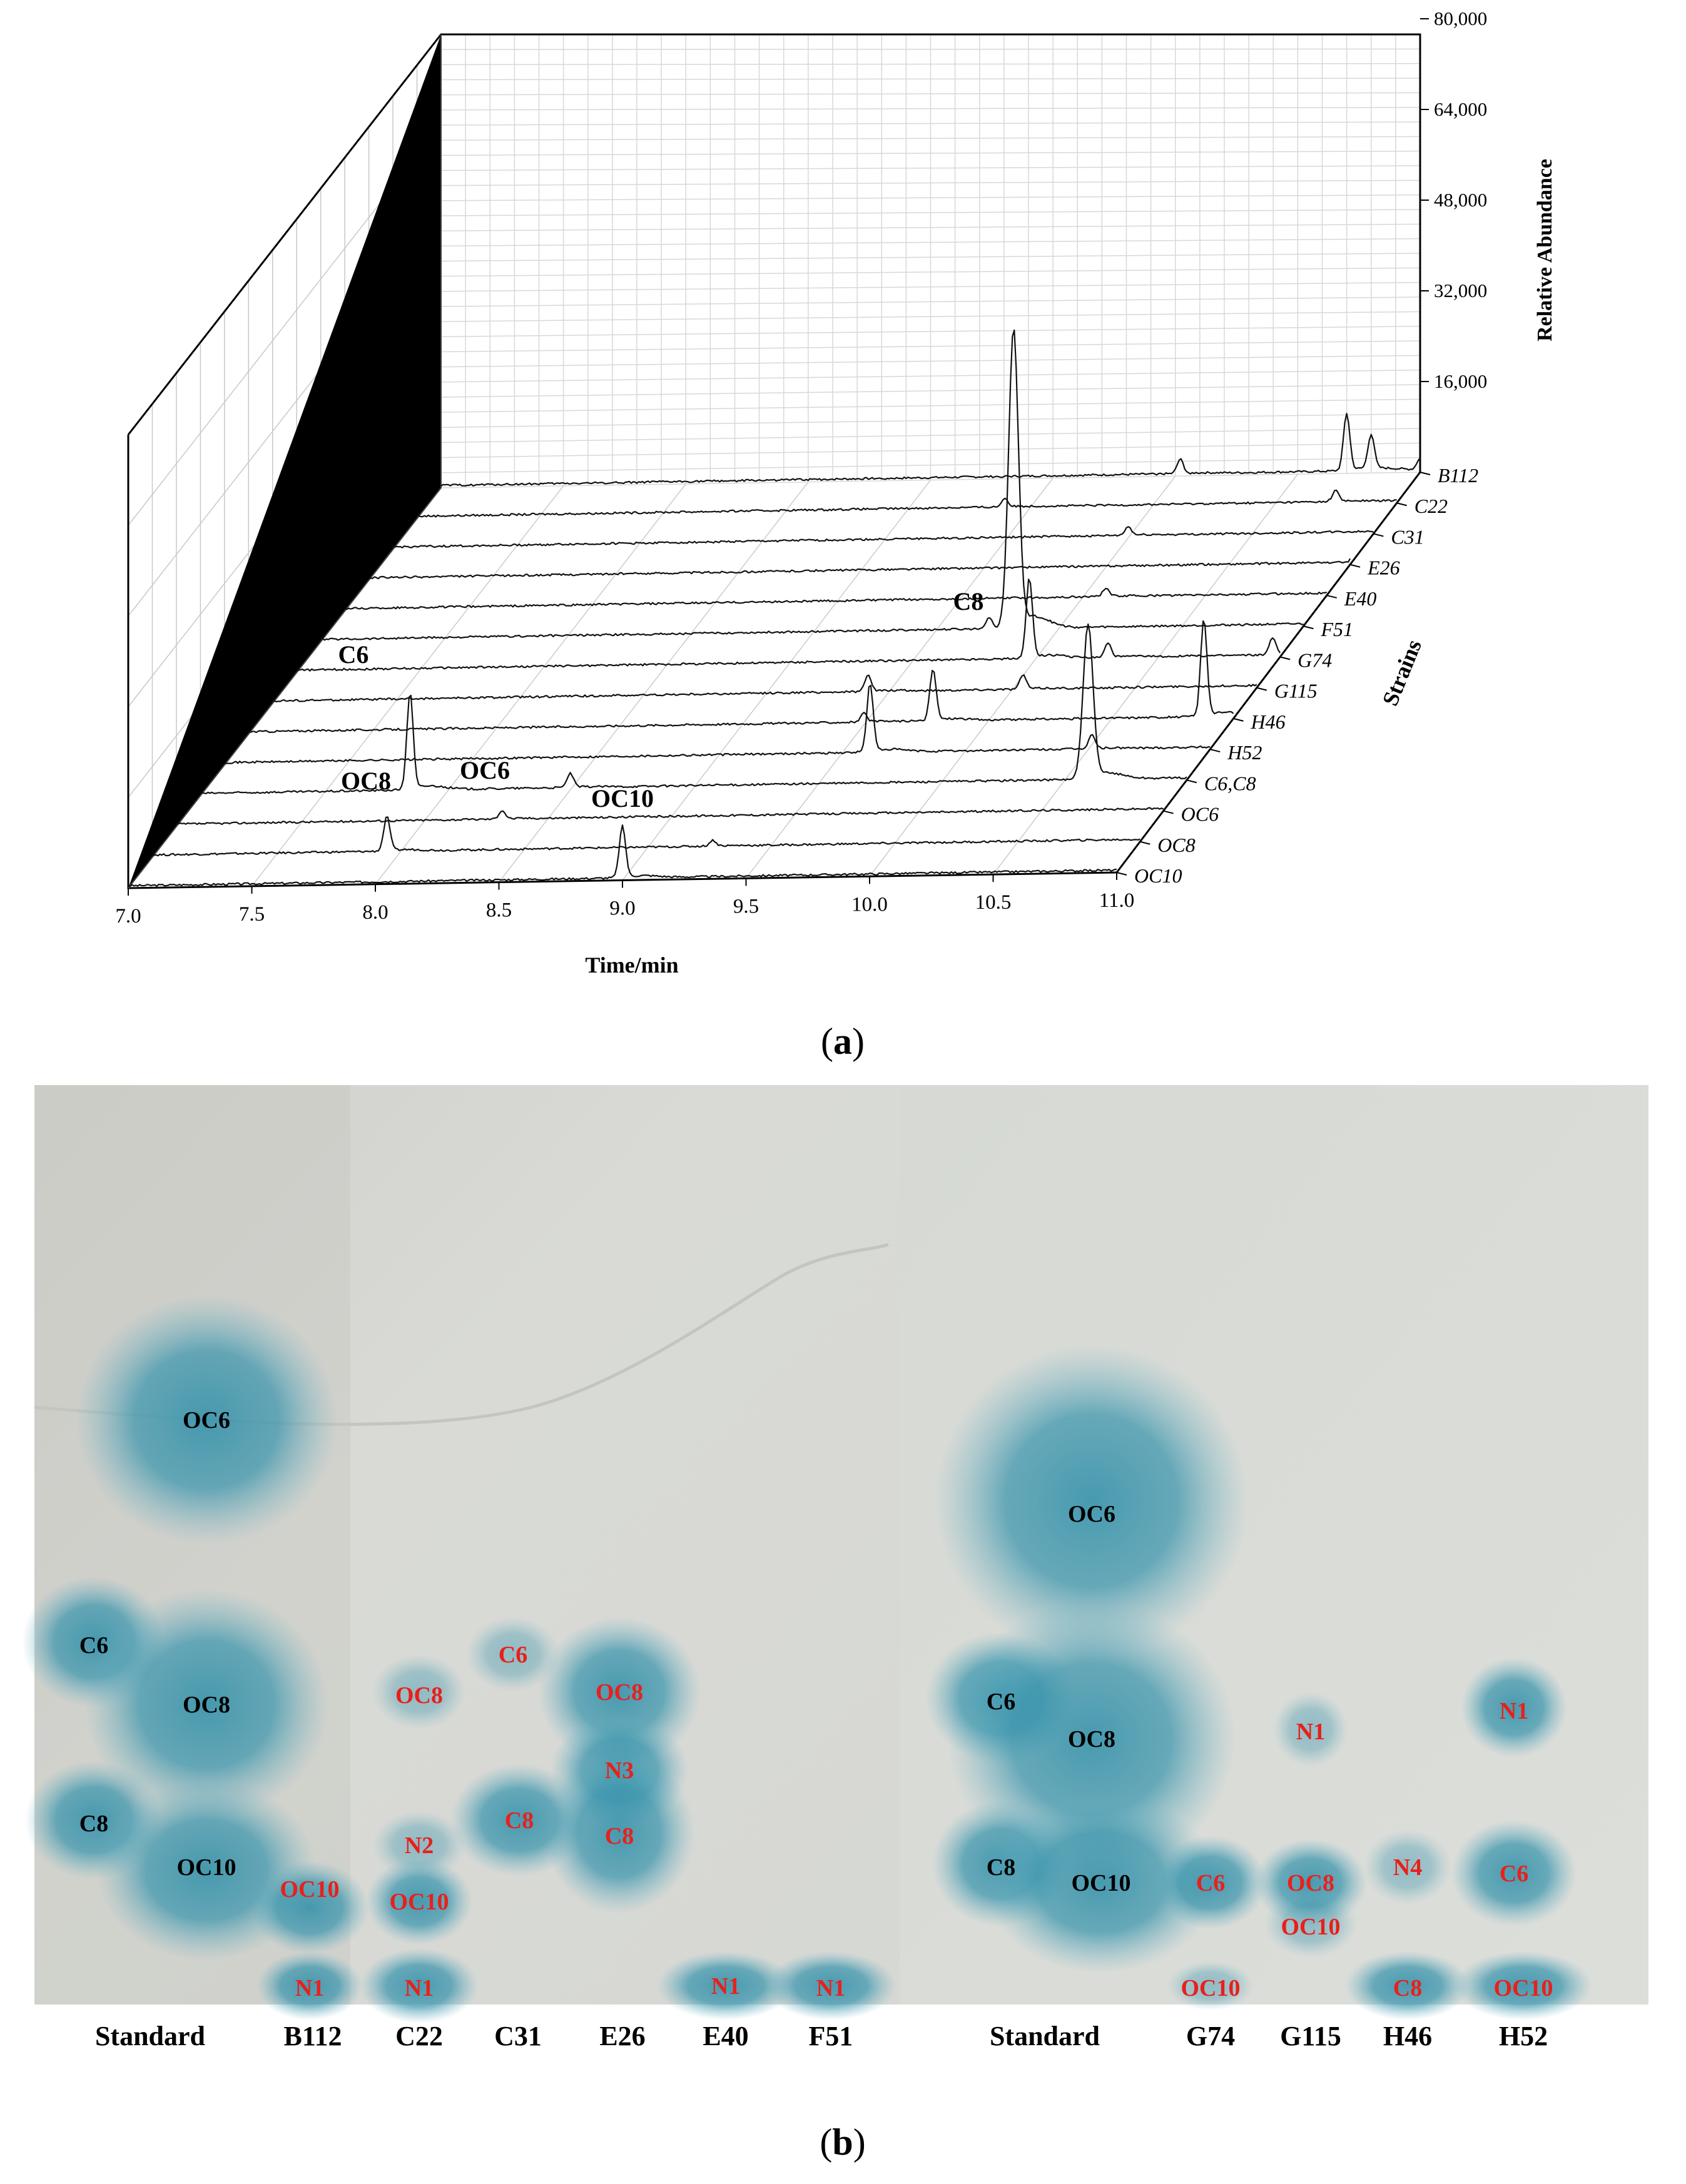  I want to click on series-line-oc10, so click(622, 855).